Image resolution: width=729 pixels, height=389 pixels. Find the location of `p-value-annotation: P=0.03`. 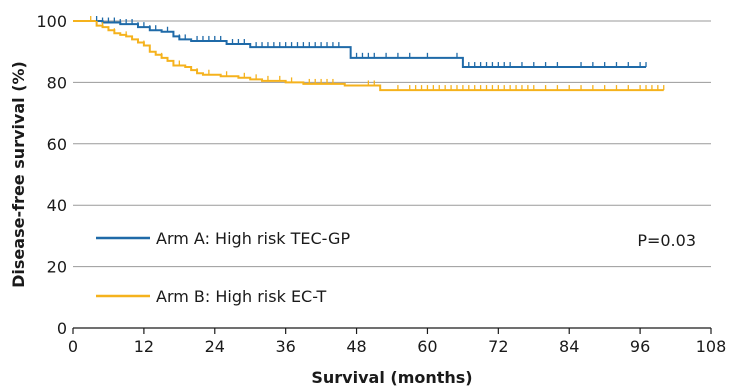

p-value-annotation: P=0.03 is located at coordinates (666, 240).